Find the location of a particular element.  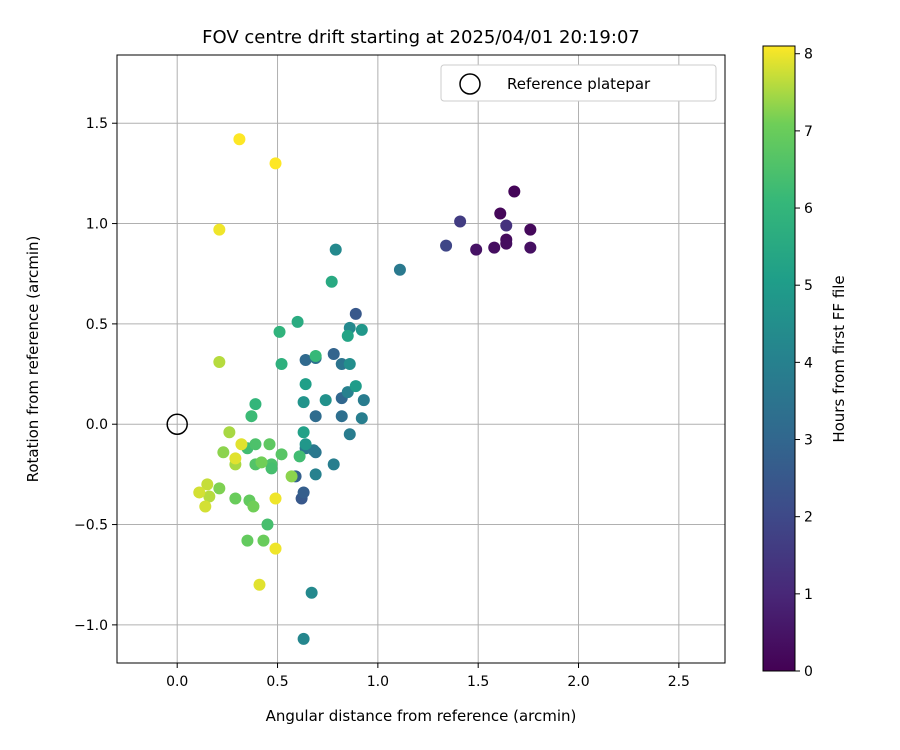

legend-marker is located at coordinates (470, 84).